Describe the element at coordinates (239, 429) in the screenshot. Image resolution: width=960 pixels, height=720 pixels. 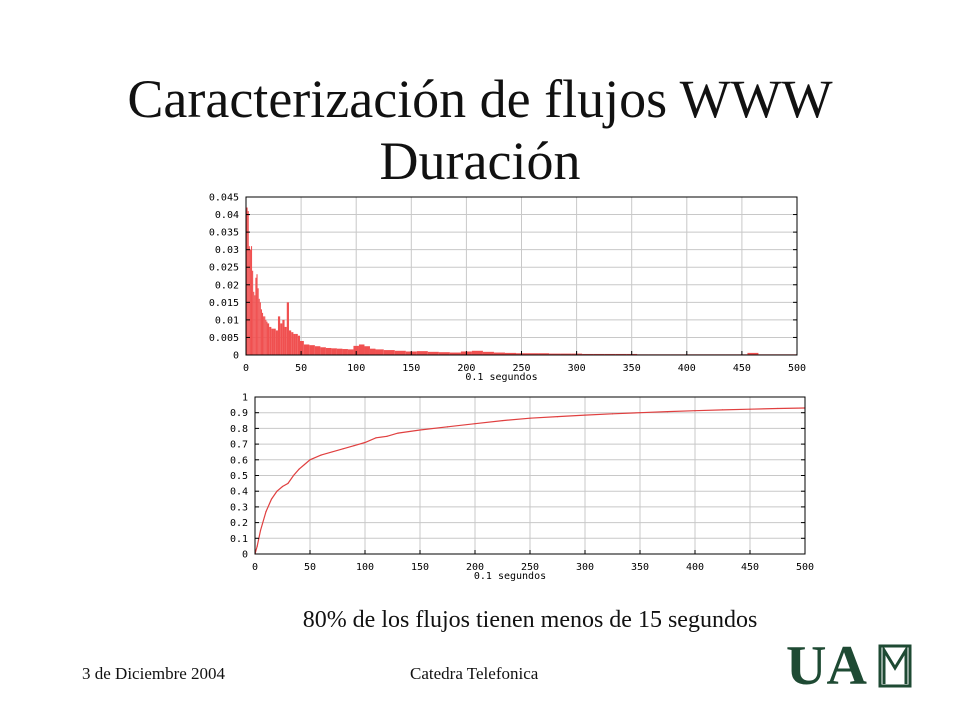
I see `y-tick-label: 0.8` at that location.